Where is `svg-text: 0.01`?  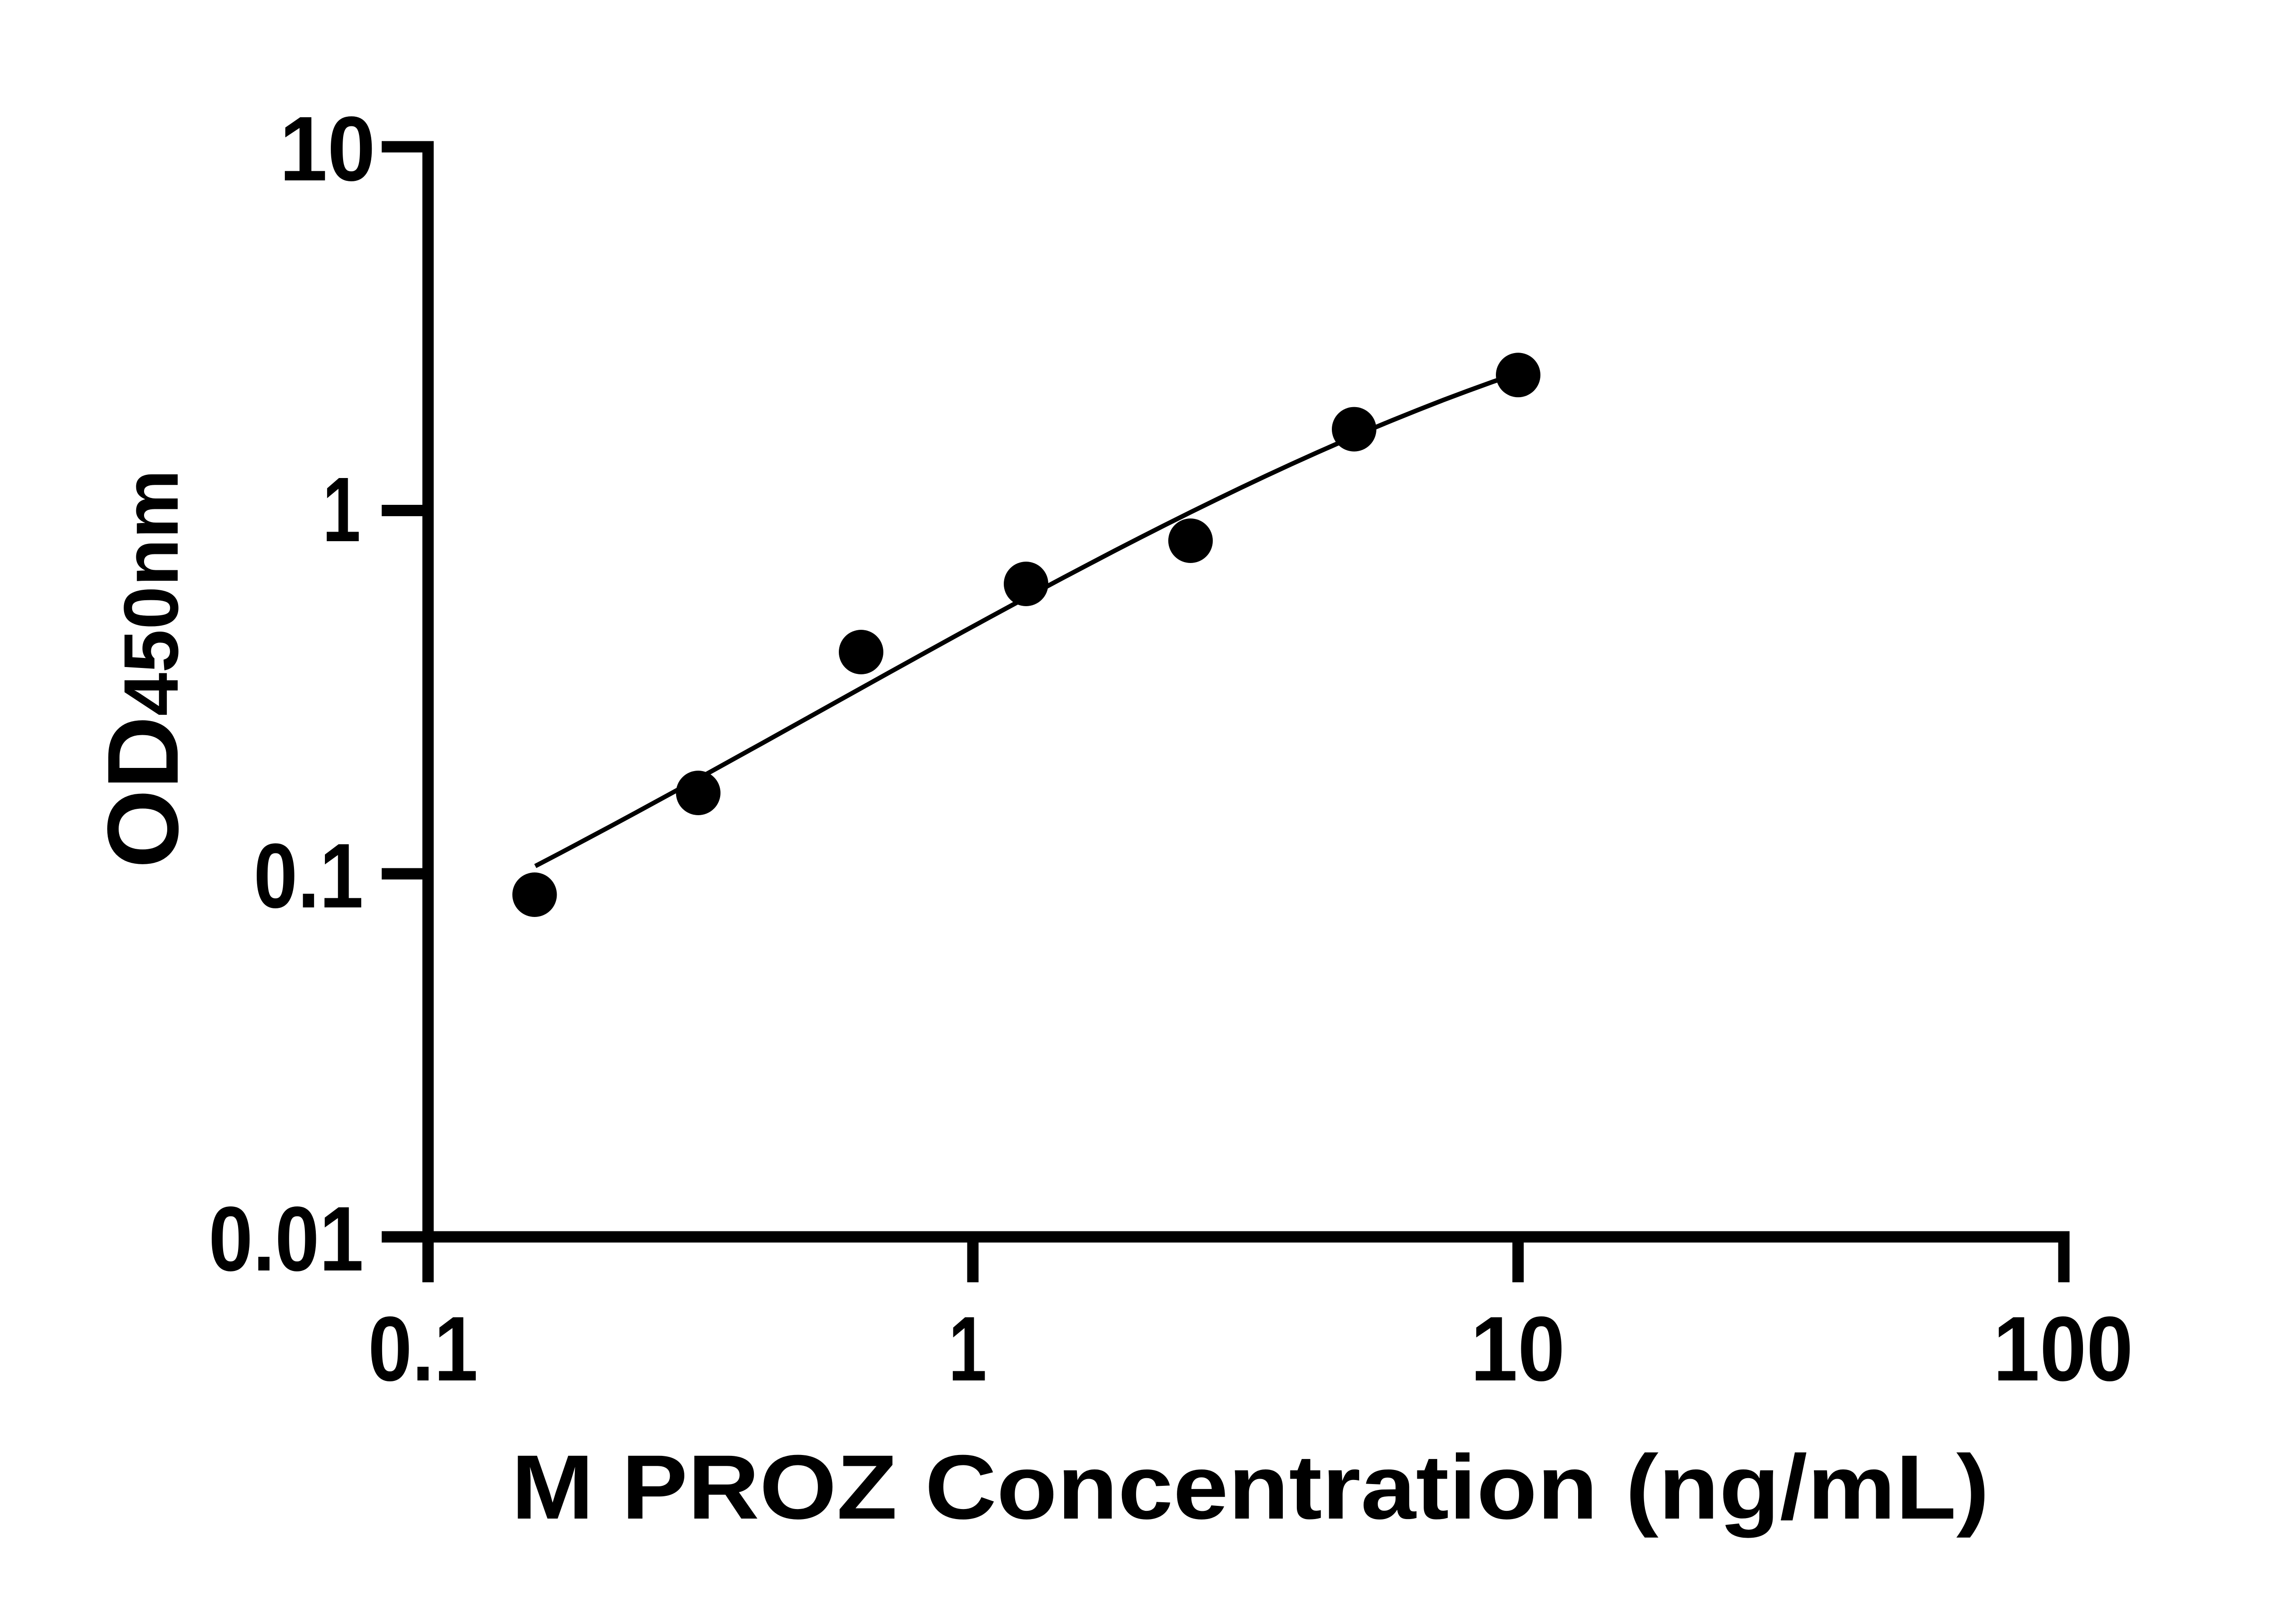
svg-text: 0.01 is located at coordinates (286, 1239).